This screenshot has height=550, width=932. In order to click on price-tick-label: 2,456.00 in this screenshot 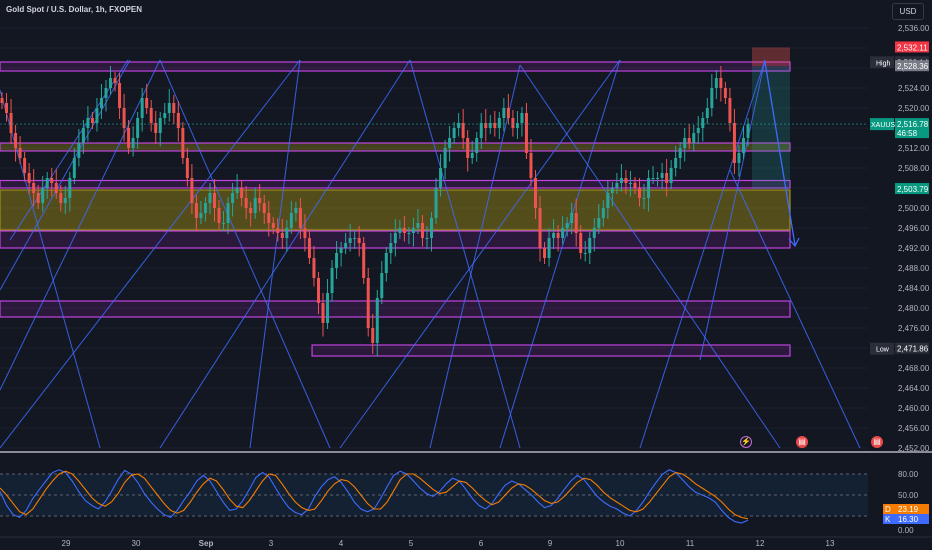, I will do `click(914, 428)`.